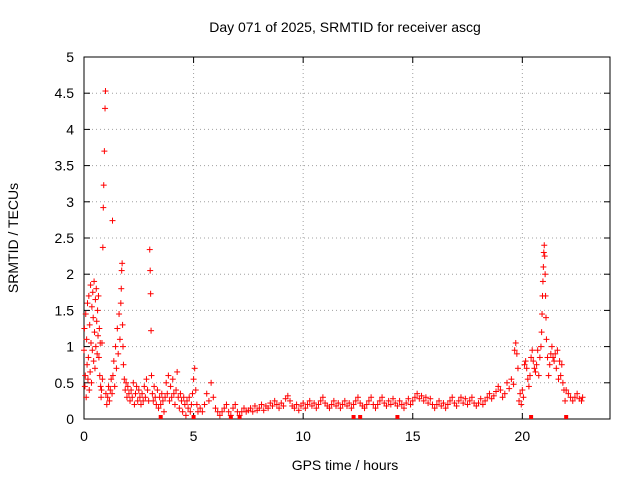  I want to click on x-tick-label: 15, so click(413, 436).